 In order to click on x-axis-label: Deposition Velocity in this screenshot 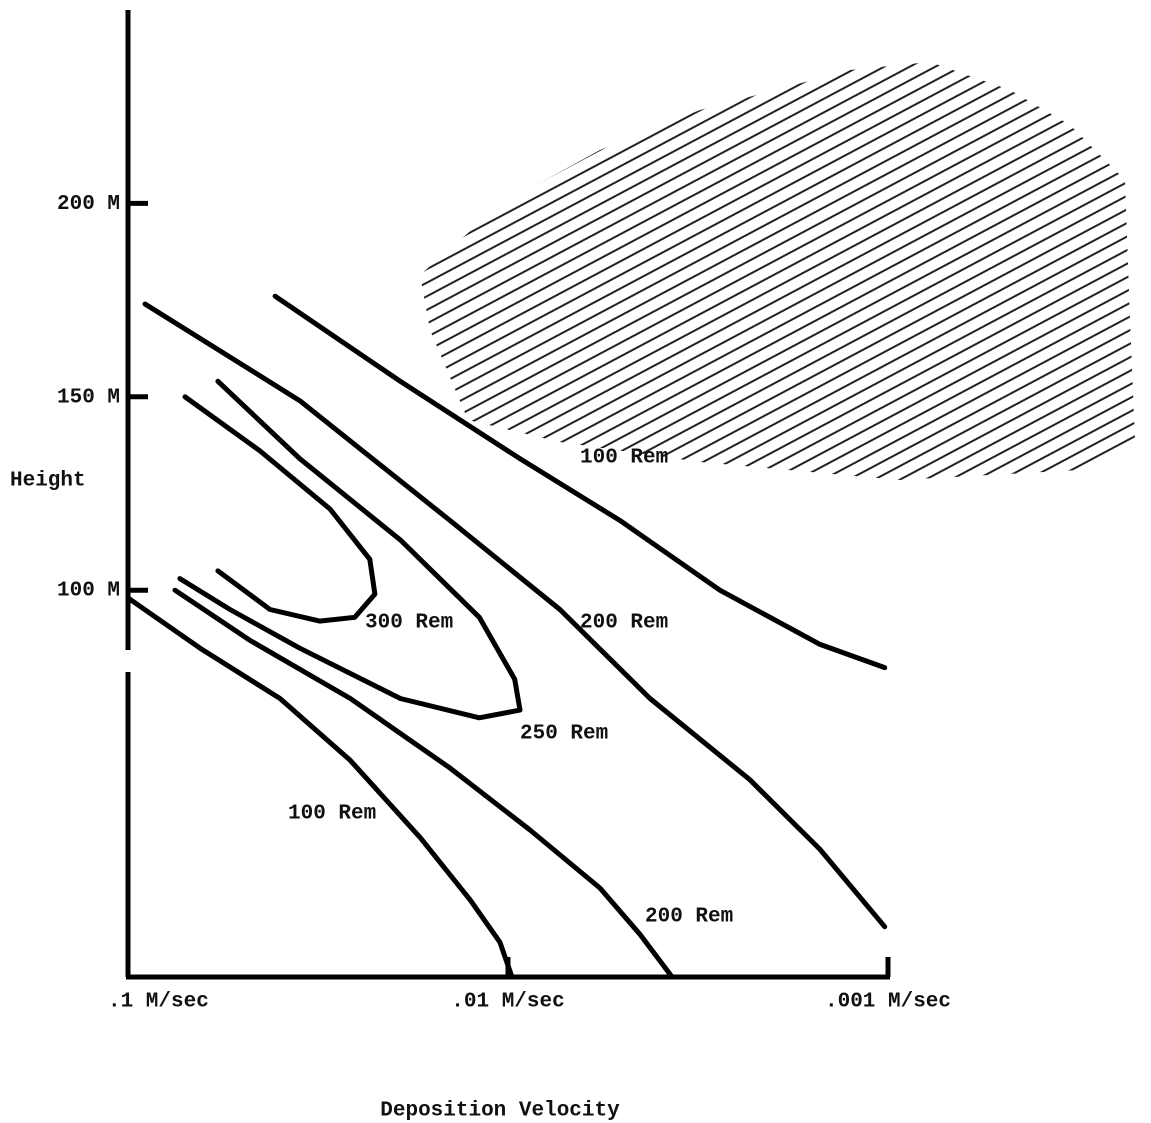, I will do `click(500, 1111)`.